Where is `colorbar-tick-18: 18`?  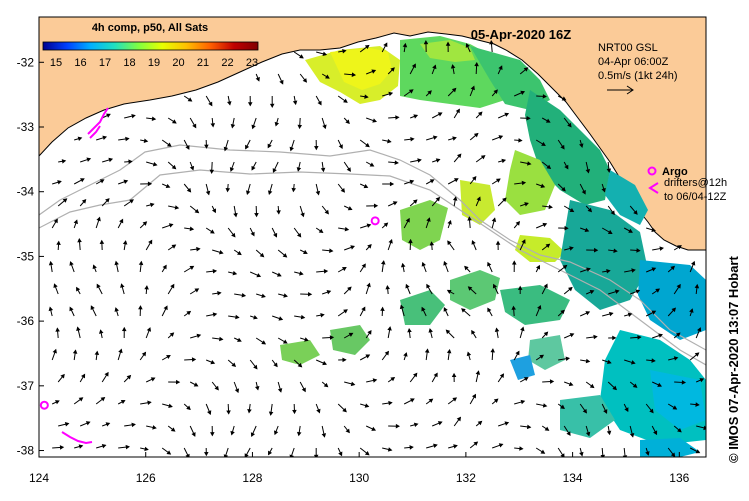
colorbar-tick-18: 18 is located at coordinates (129, 63).